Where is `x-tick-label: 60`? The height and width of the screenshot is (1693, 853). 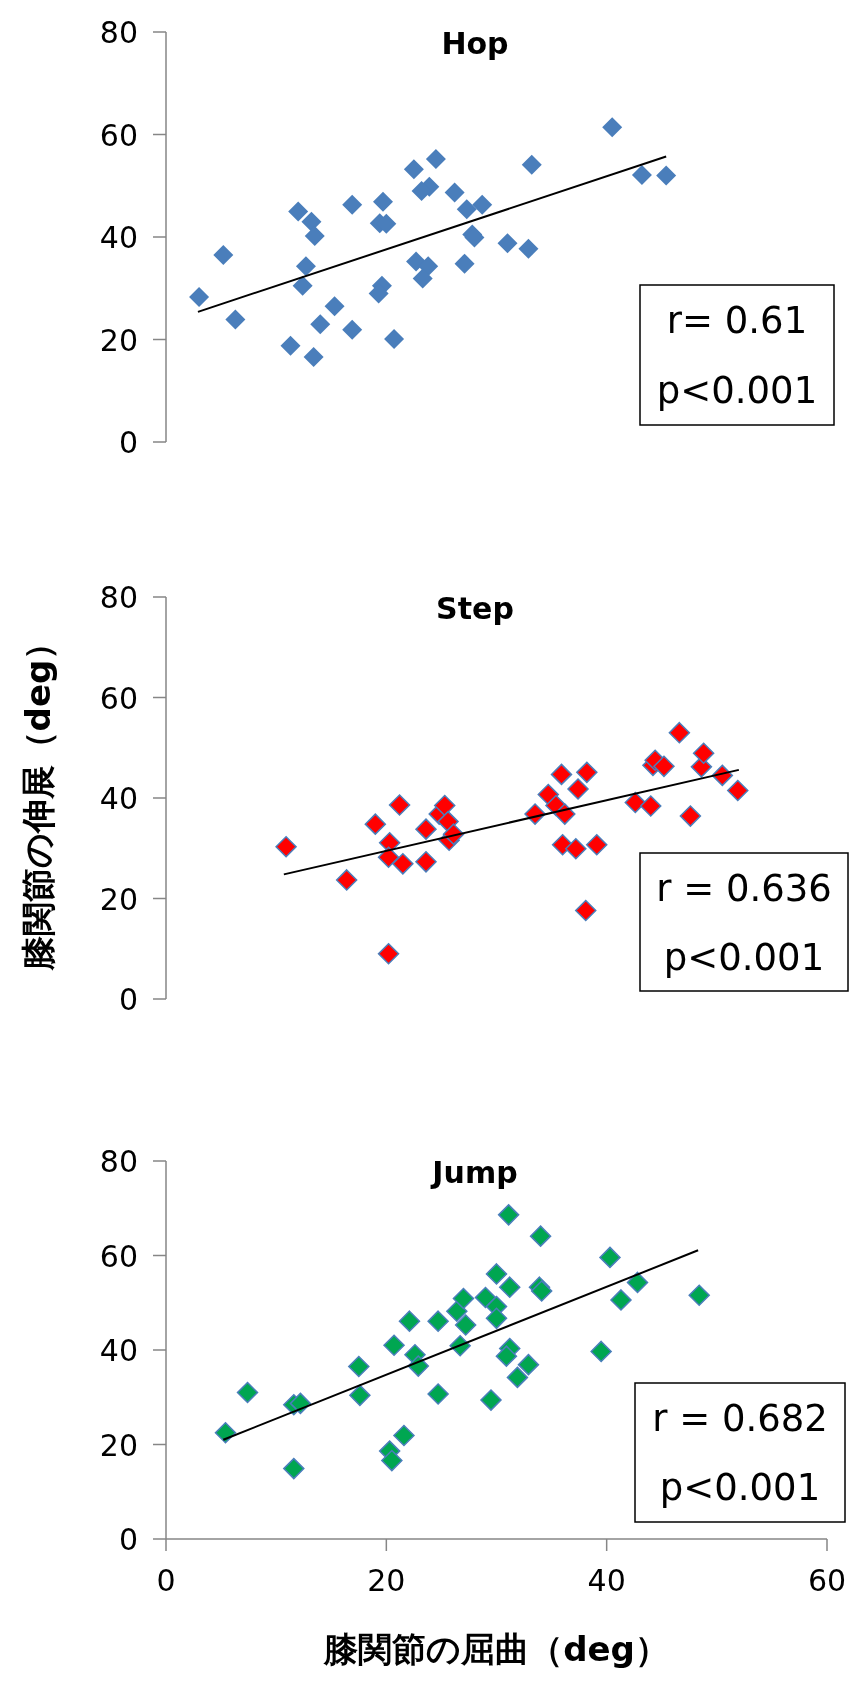 x-tick-label: 60 is located at coordinates (827, 1580).